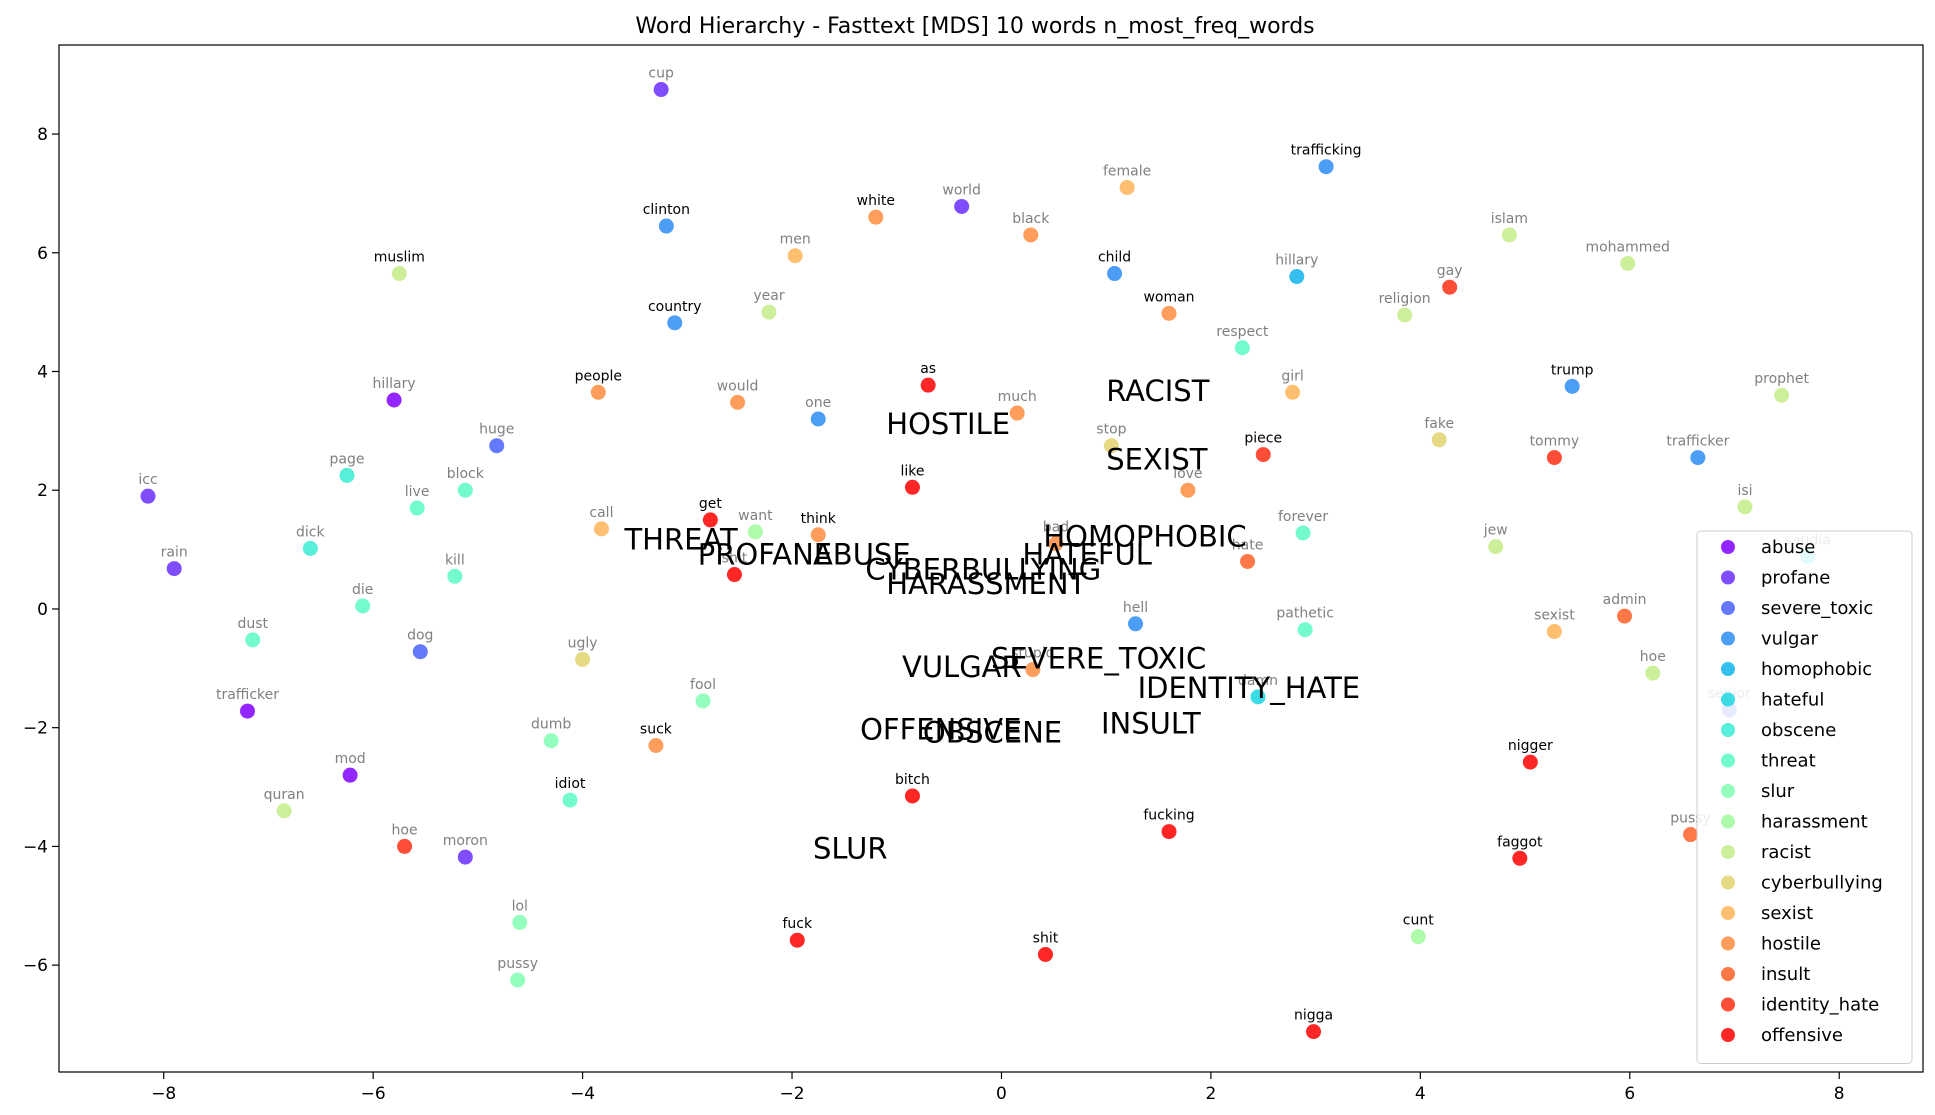 The image size is (1935, 1115). I want to click on scatter-point: die, so click(362, 598).